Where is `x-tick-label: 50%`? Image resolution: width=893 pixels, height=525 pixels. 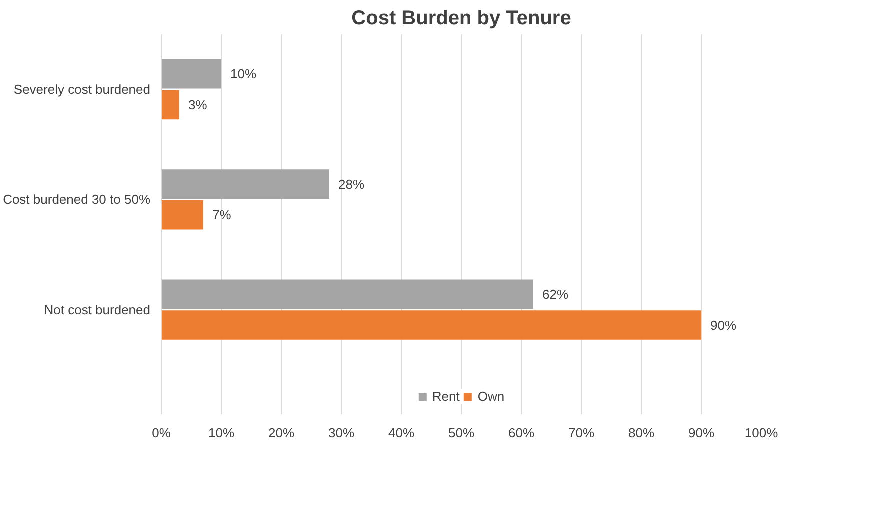 x-tick-label: 50% is located at coordinates (461, 433).